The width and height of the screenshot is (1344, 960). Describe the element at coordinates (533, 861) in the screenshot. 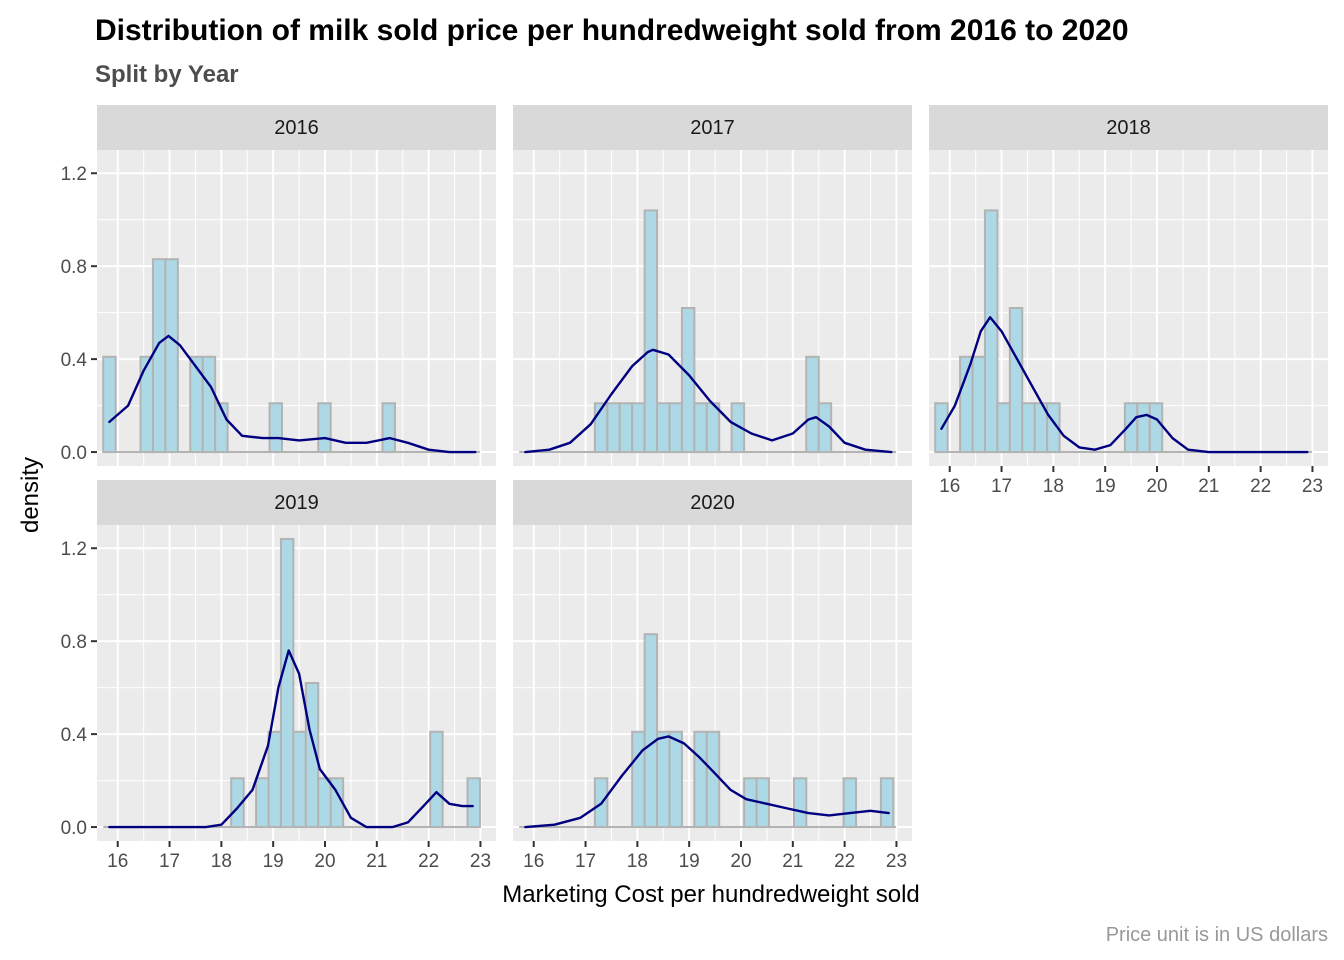

I see `panel-2020-x-tick-label: 16` at that location.